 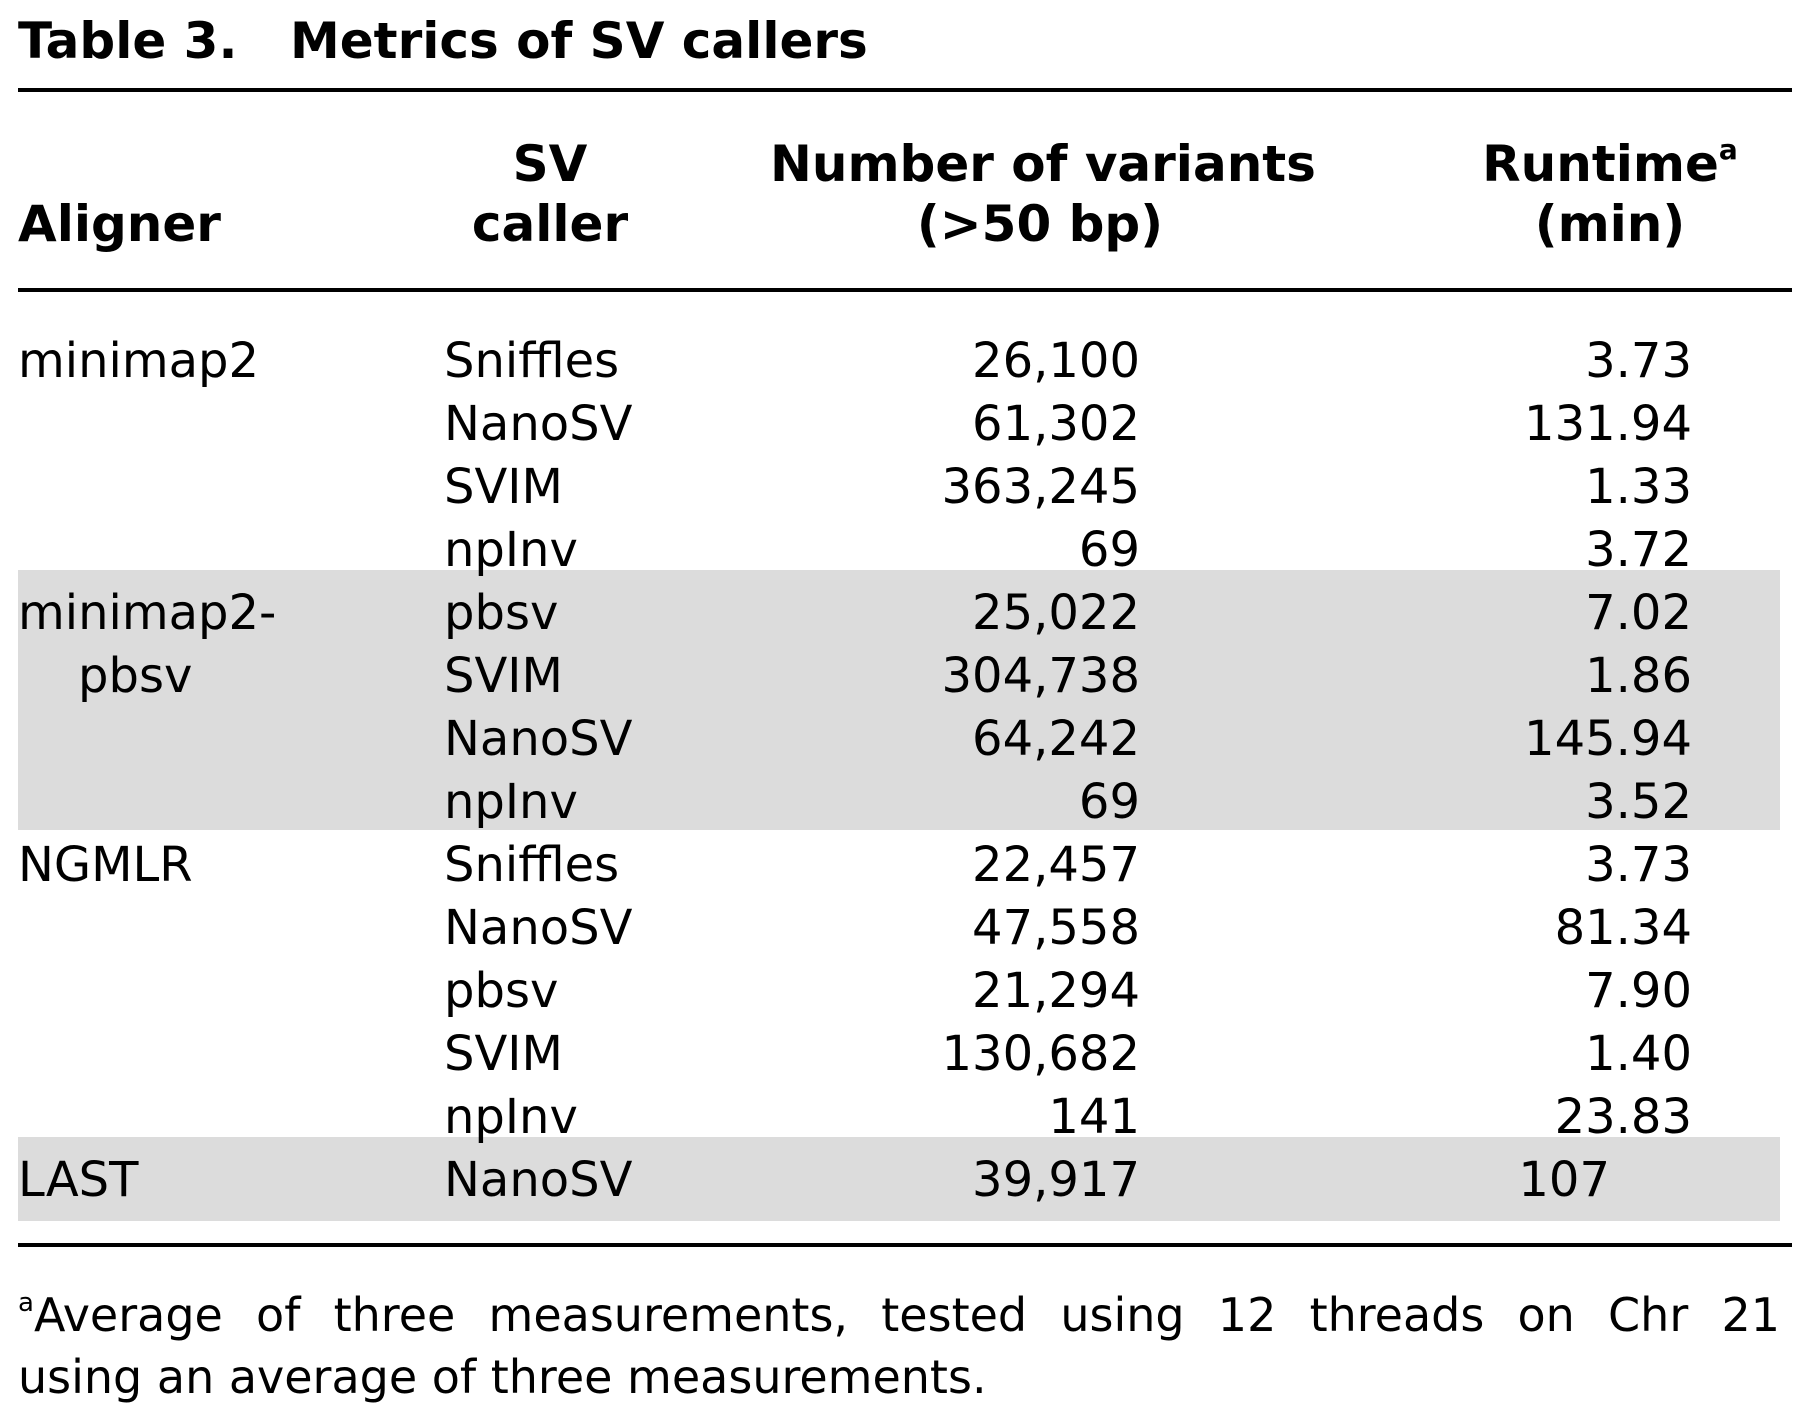 What do you see at coordinates (1056, 991) in the screenshot?
I see `cell-variants: 21,294` at bounding box center [1056, 991].